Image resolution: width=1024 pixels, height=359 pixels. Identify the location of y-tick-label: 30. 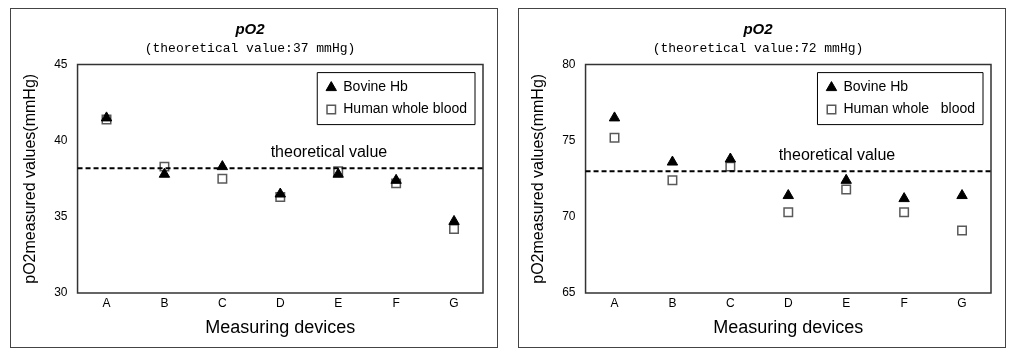
(61, 292).